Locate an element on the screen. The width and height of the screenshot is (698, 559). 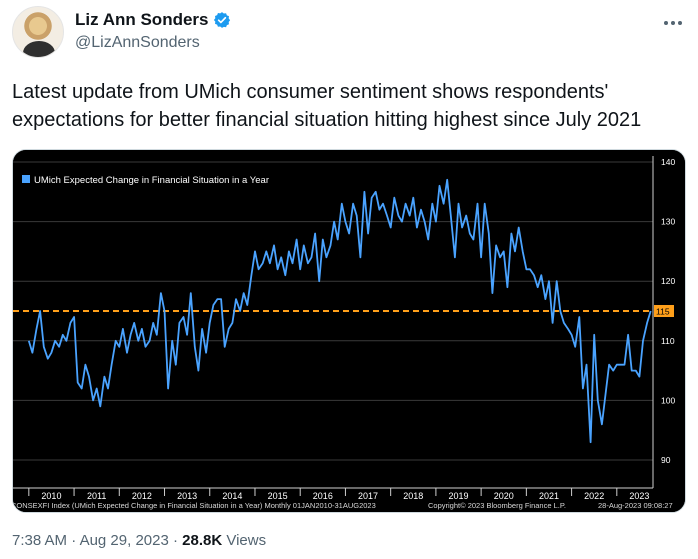
tweet-date: Aug 29, 2023 is located at coordinates (124, 540).